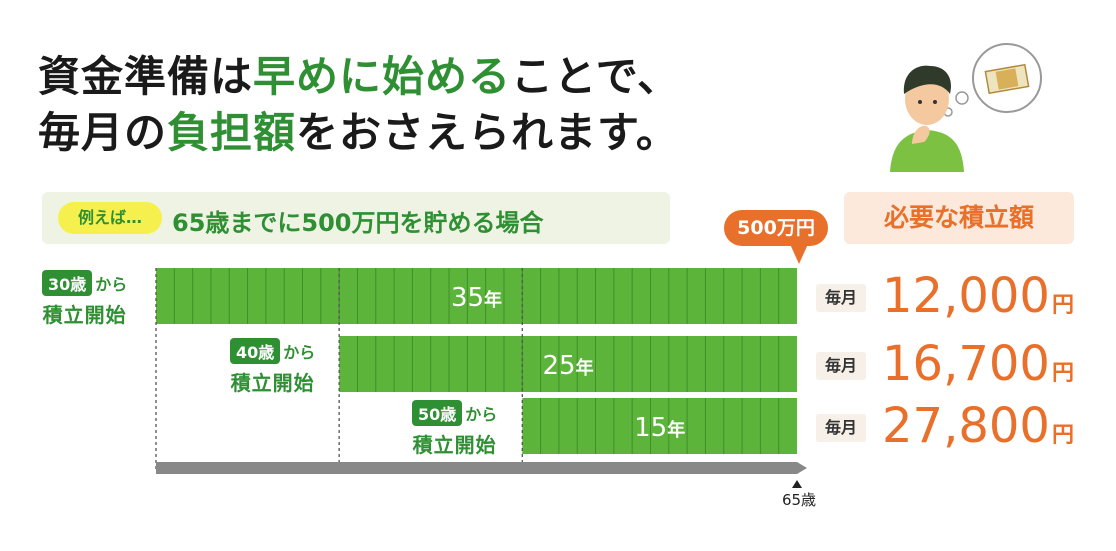 This screenshot has width=1116, height=551. I want to click on bar-years-label: 15年, so click(659, 428).